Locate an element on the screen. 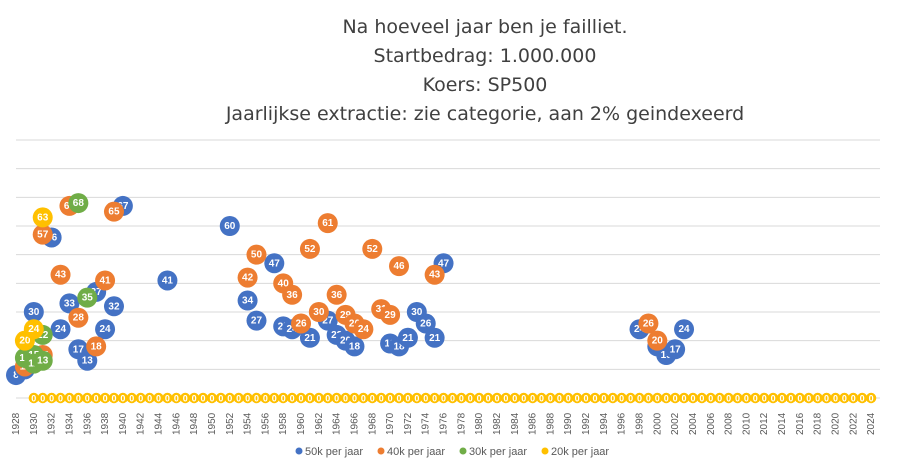  x-tick-label: 1990 is located at coordinates (568, 423).